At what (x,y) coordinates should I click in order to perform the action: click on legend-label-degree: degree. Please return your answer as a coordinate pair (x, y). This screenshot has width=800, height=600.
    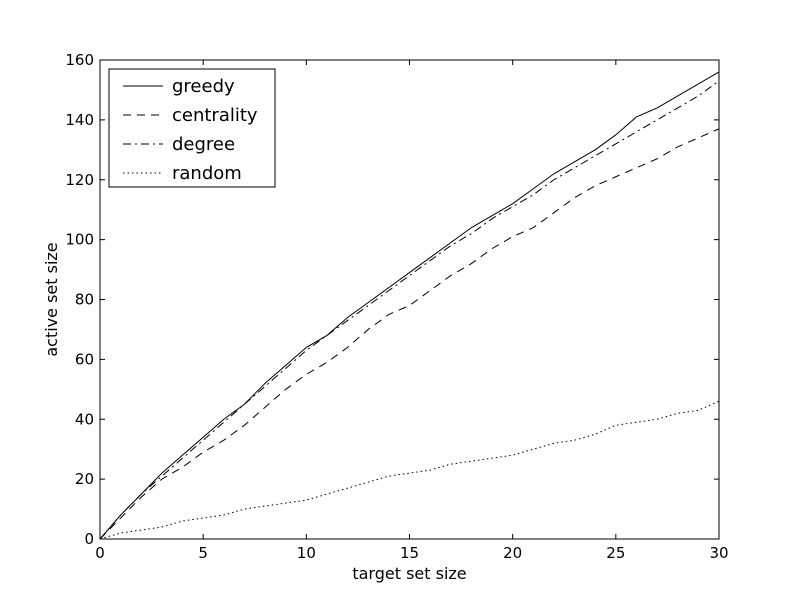
    Looking at the image, I should click on (203, 144).